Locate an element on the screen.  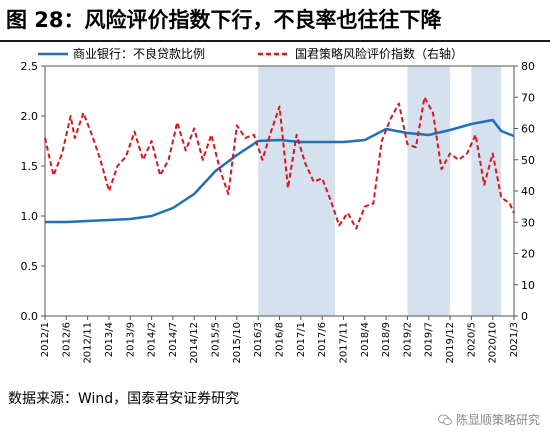
x-tick-label: 2017/1 is located at coordinates (301, 339).